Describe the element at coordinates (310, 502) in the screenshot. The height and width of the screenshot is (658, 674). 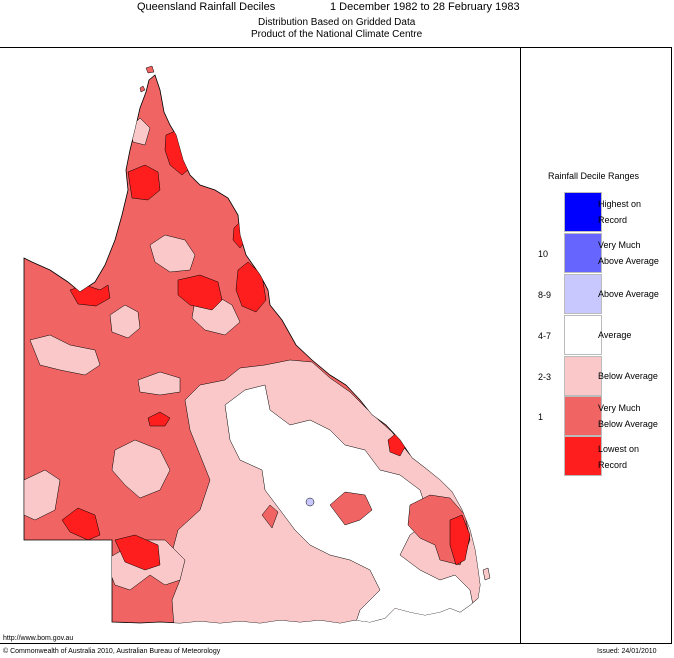
I see `map-region-above` at that location.